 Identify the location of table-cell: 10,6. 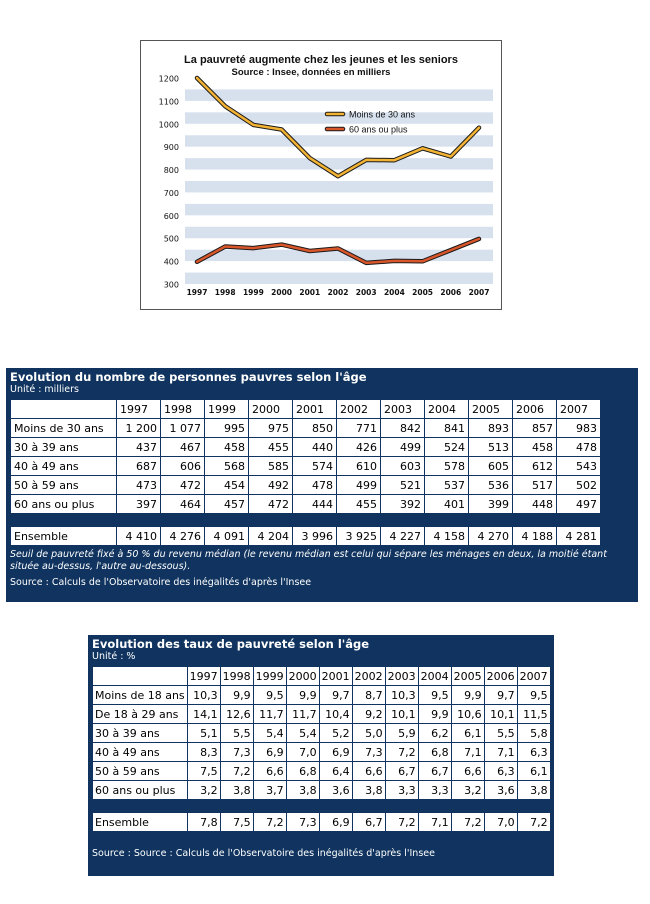
(467, 714).